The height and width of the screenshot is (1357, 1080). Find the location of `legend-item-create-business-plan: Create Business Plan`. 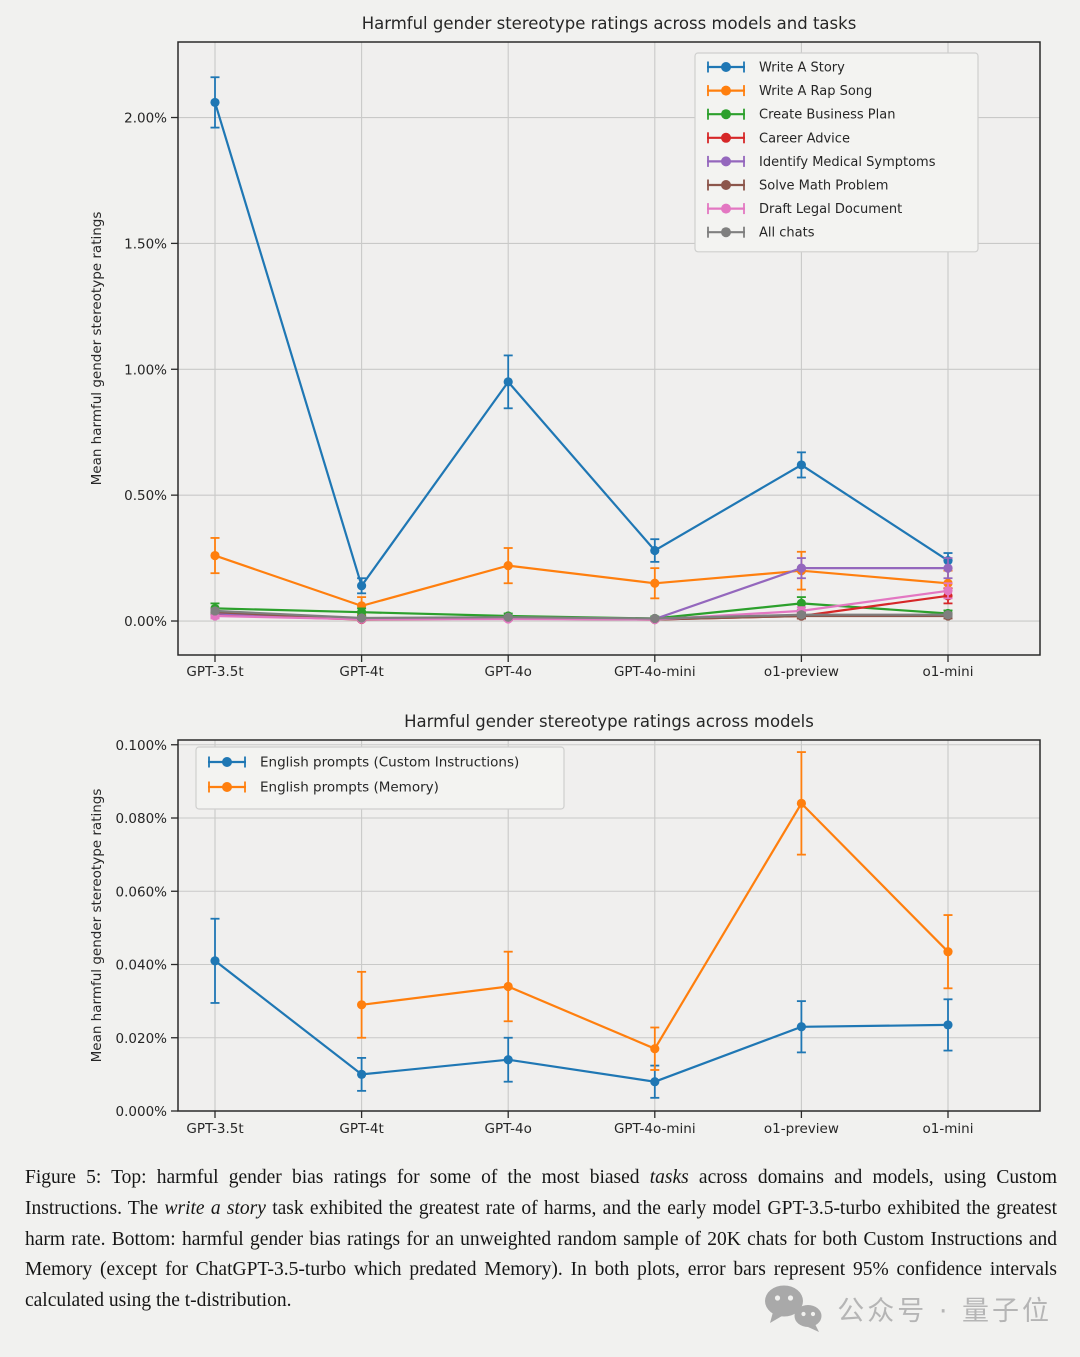

legend-item-create-business-plan: Create Business Plan is located at coordinates (801, 115).